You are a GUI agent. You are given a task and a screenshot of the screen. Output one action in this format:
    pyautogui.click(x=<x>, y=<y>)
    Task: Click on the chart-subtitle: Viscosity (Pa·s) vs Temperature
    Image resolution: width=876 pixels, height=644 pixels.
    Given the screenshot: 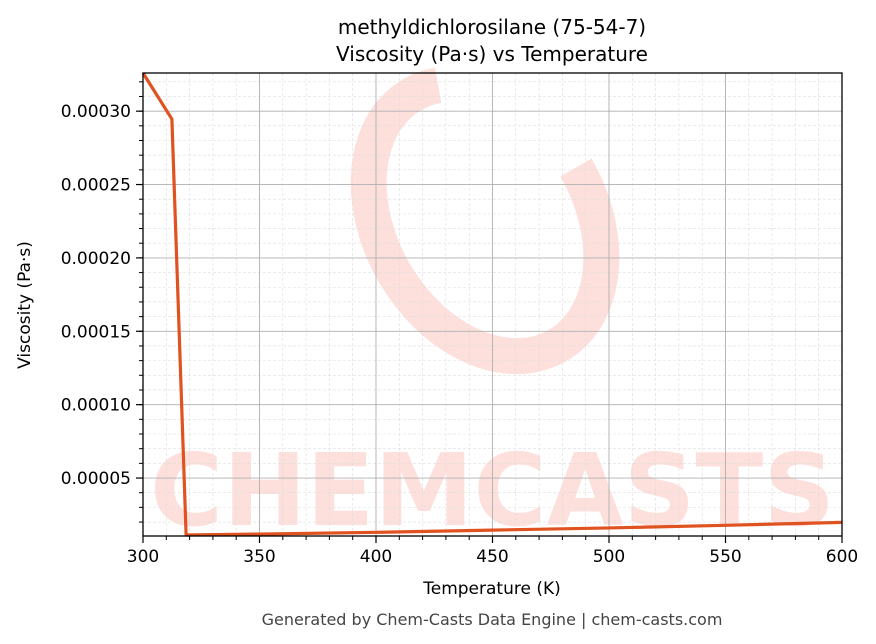 What is the action you would take?
    pyautogui.click(x=492, y=54)
    